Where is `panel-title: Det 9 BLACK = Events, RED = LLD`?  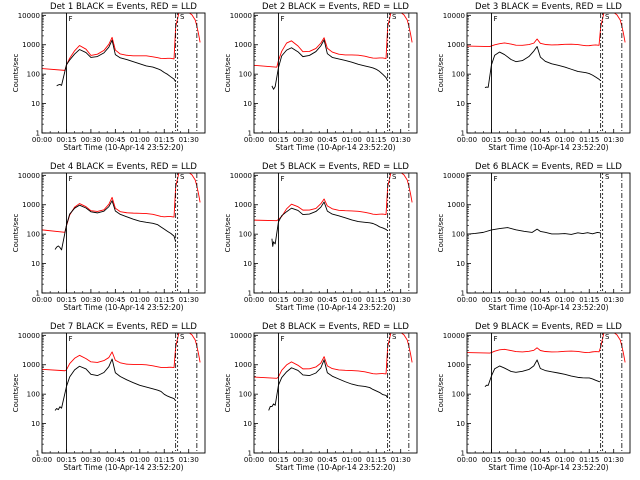 panel-title: Det 9 BLACK = Events, RED = LLD is located at coordinates (548, 327).